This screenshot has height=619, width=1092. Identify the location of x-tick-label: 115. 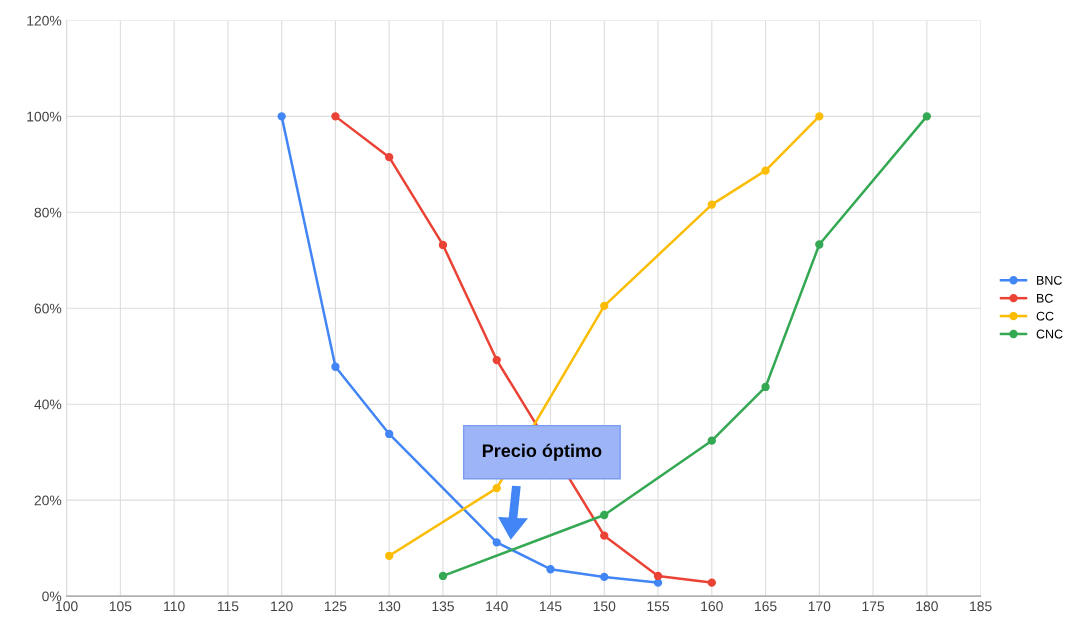
(228, 606).